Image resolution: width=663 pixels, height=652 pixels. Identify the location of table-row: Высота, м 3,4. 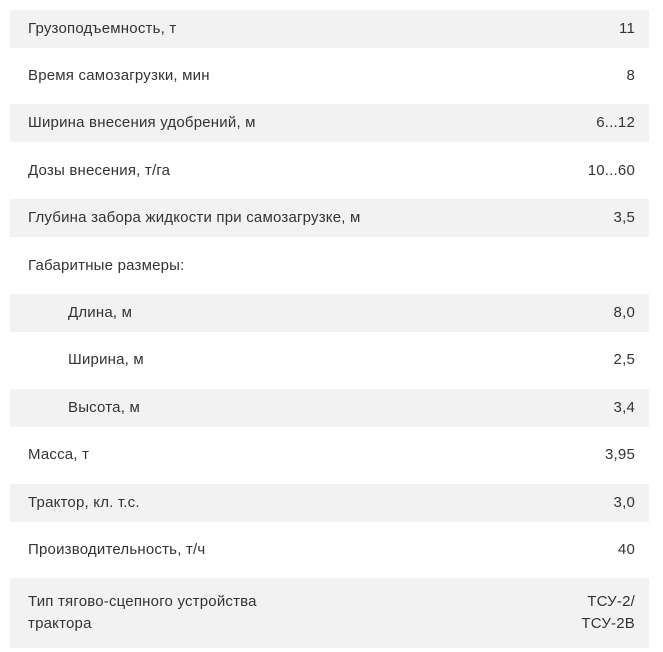
(329, 407).